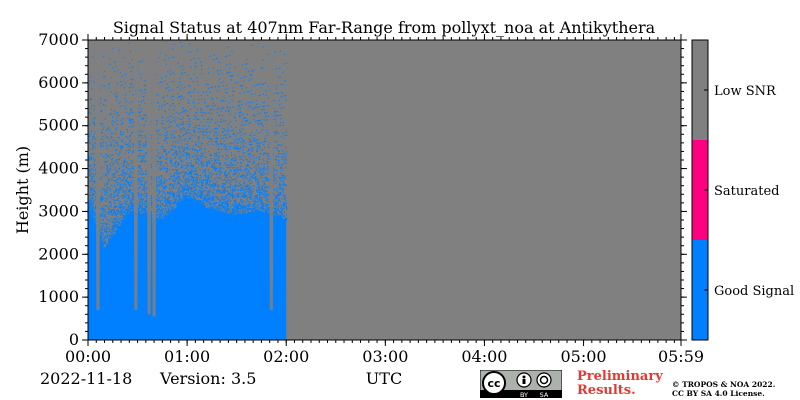  Describe the element at coordinates (58, 296) in the screenshot. I see `y-tick-label: 1000` at that location.